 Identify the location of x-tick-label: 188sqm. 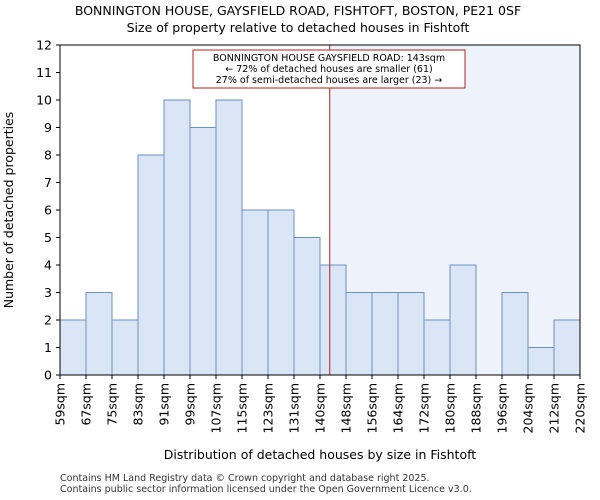
(476, 408).